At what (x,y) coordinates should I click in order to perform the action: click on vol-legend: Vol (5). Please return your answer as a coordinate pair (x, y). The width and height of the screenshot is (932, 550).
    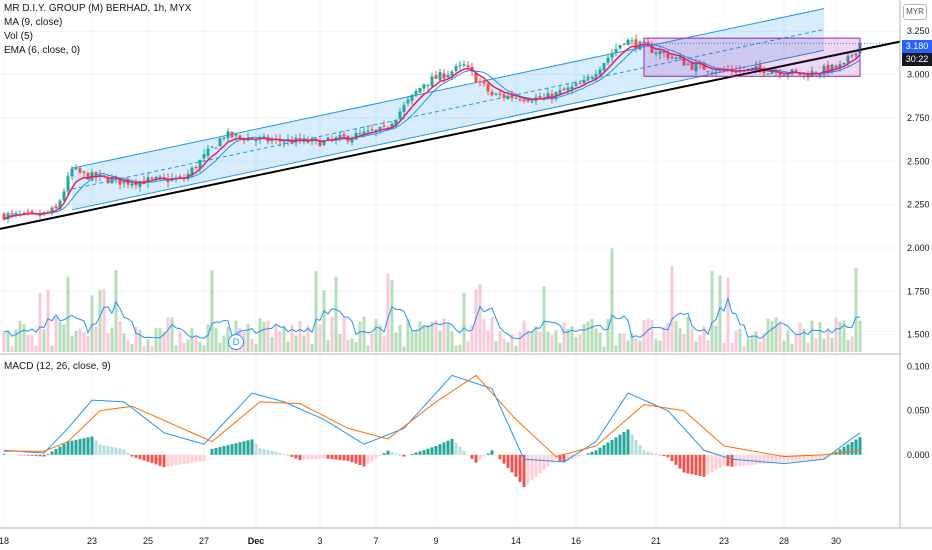
    Looking at the image, I should click on (18, 36).